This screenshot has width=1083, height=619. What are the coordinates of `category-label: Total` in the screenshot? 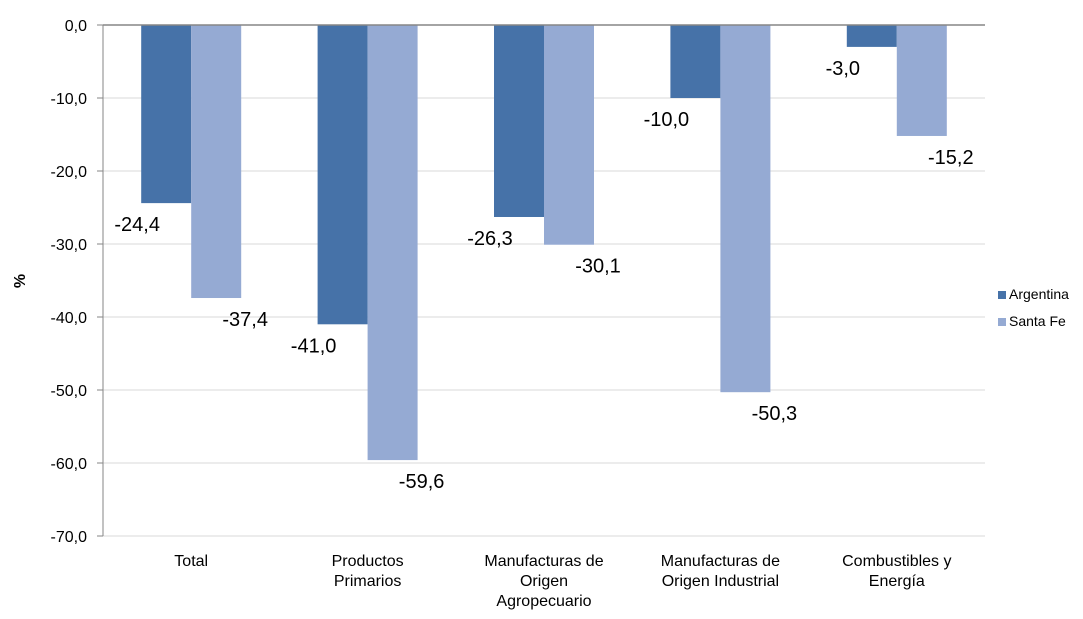 It's located at (191, 561).